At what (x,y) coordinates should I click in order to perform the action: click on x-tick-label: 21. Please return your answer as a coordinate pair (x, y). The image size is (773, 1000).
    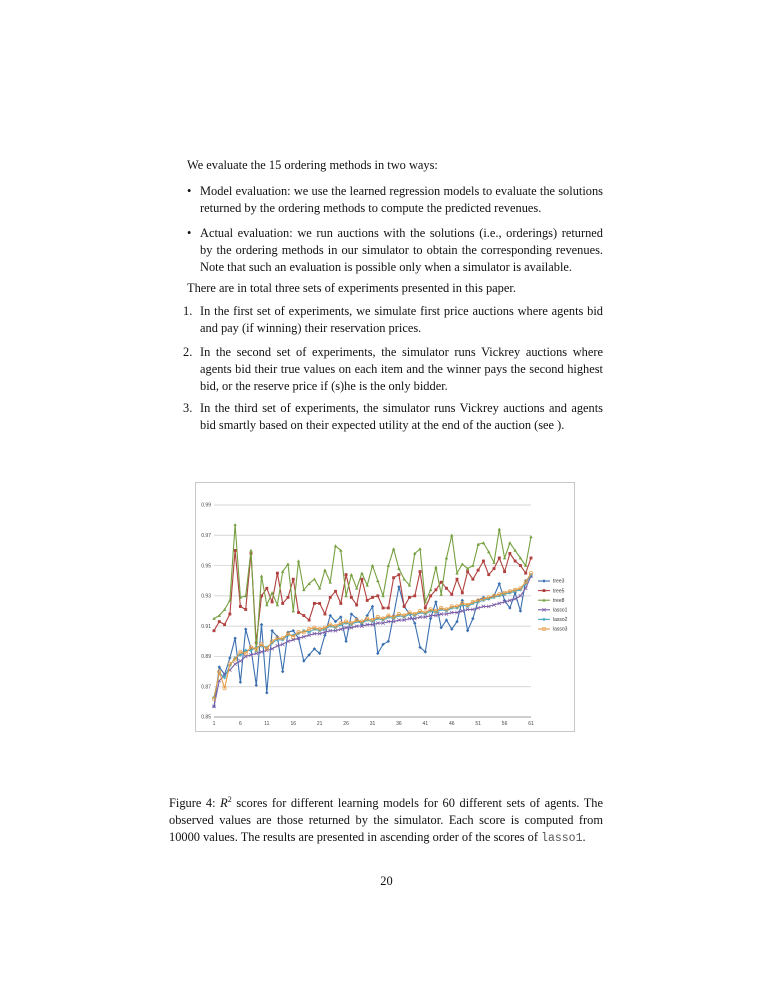
    Looking at the image, I should click on (320, 724).